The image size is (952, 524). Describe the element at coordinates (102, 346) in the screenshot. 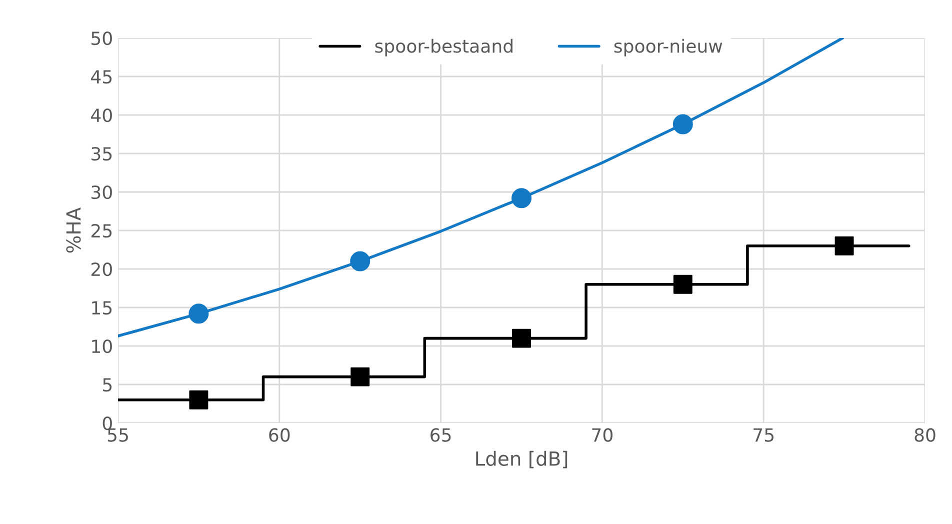

I see `y-tick-label: 10` at that location.